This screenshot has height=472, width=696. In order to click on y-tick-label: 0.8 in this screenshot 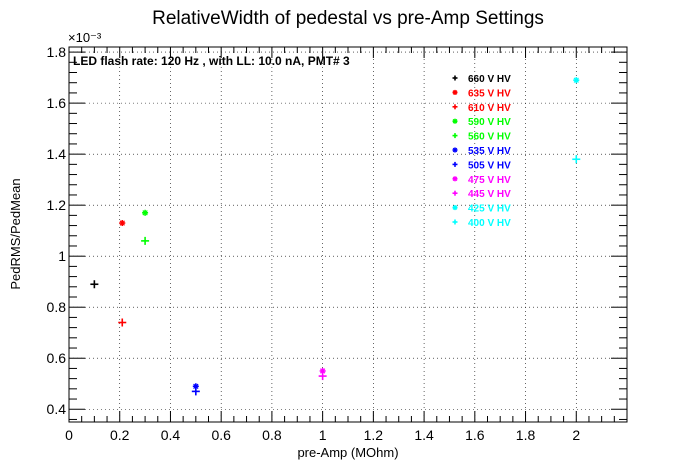, I will do `click(57, 307)`.